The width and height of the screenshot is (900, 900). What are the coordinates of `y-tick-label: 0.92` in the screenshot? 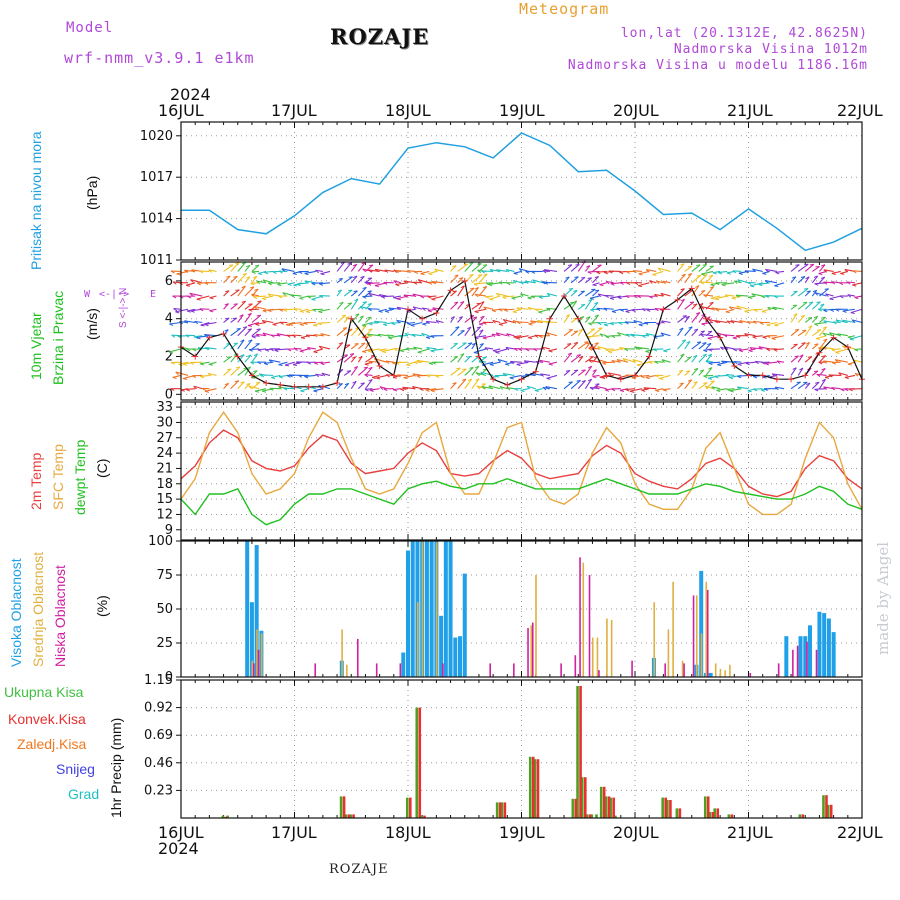 It's located at (158, 708).